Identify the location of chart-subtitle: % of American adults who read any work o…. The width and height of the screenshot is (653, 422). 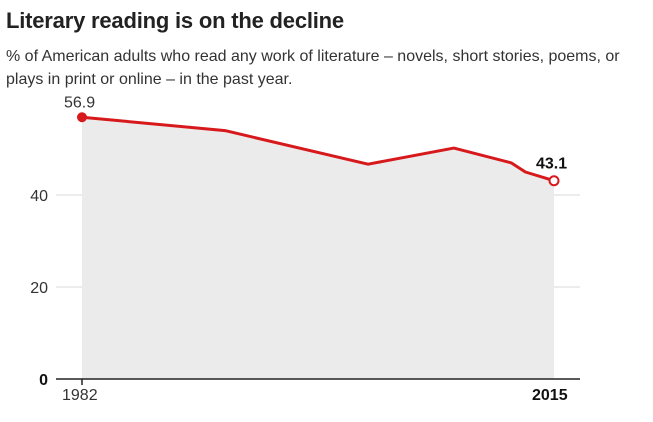
(313, 68).